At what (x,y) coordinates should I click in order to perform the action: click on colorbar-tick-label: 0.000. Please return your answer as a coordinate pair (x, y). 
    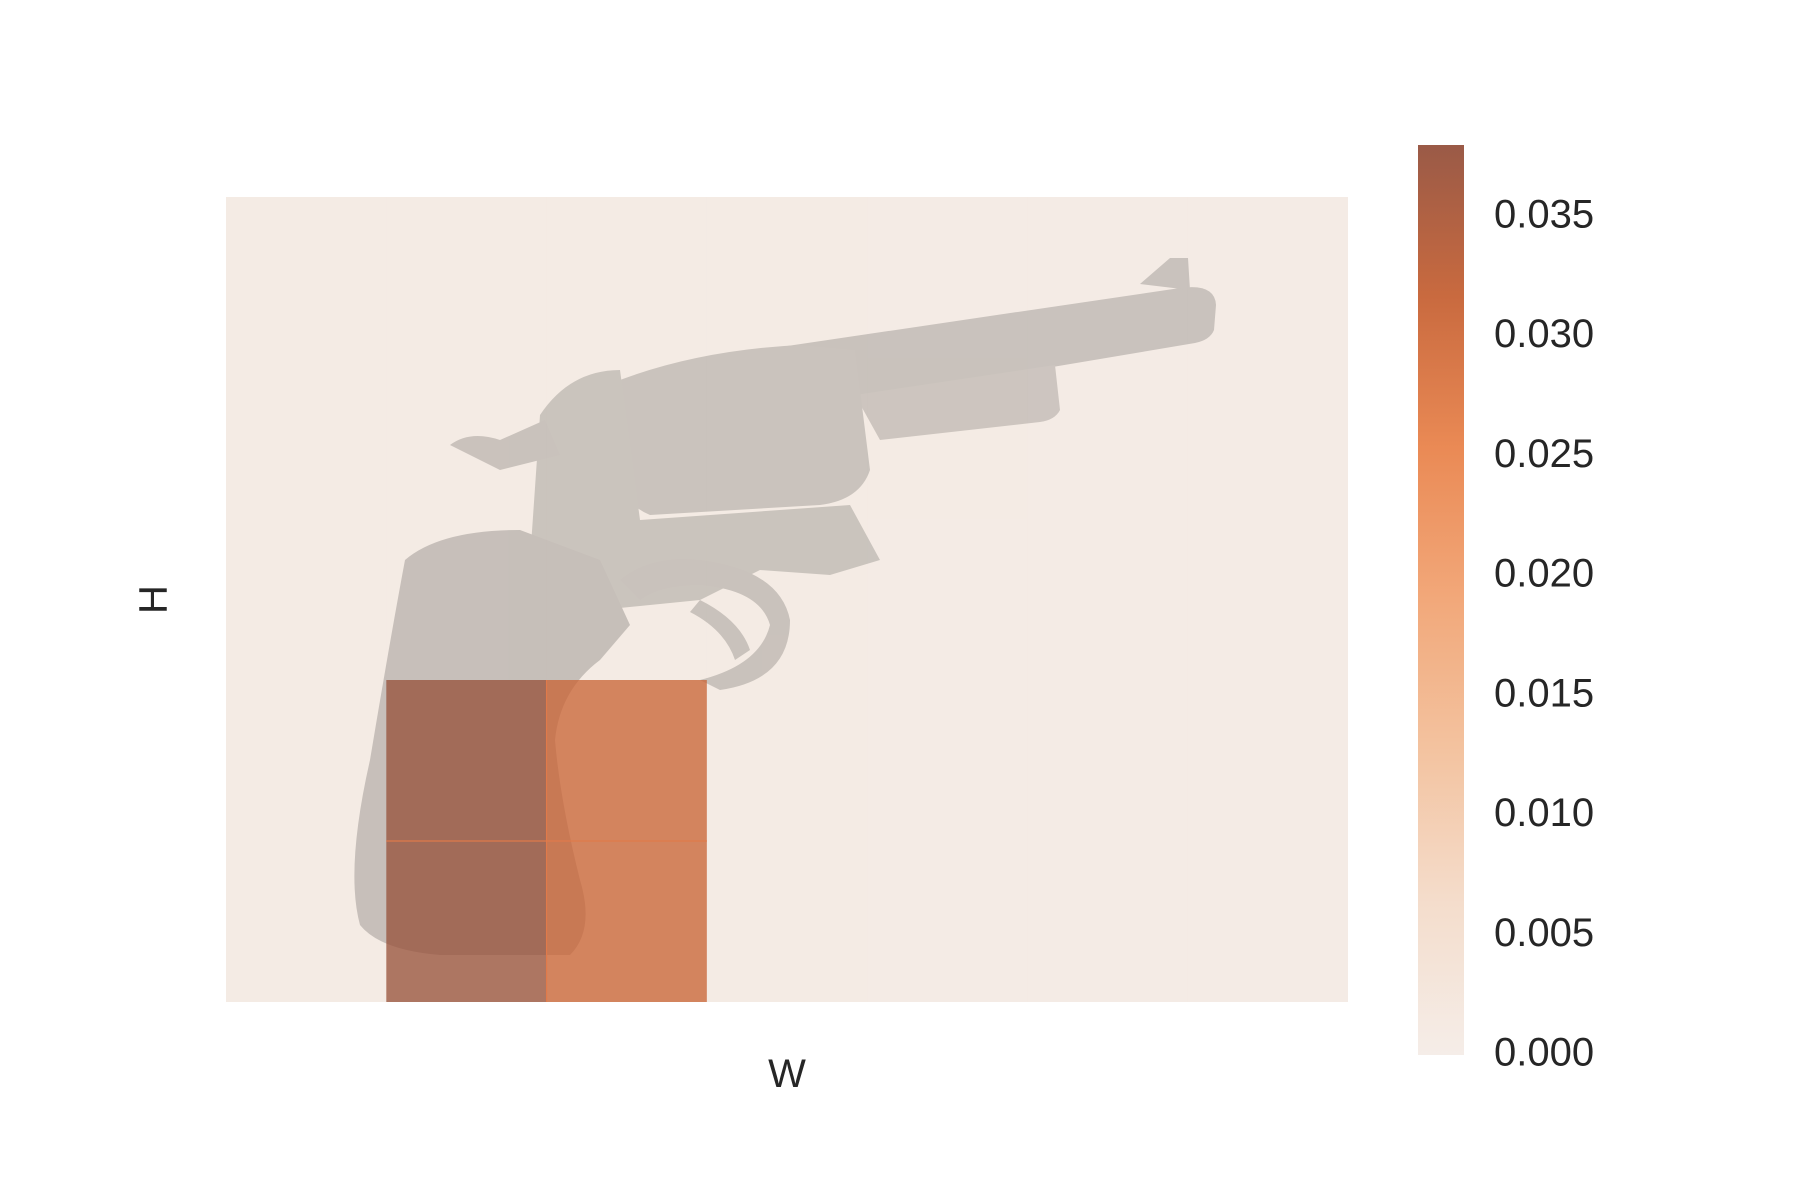
    Looking at the image, I should click on (1544, 1053).